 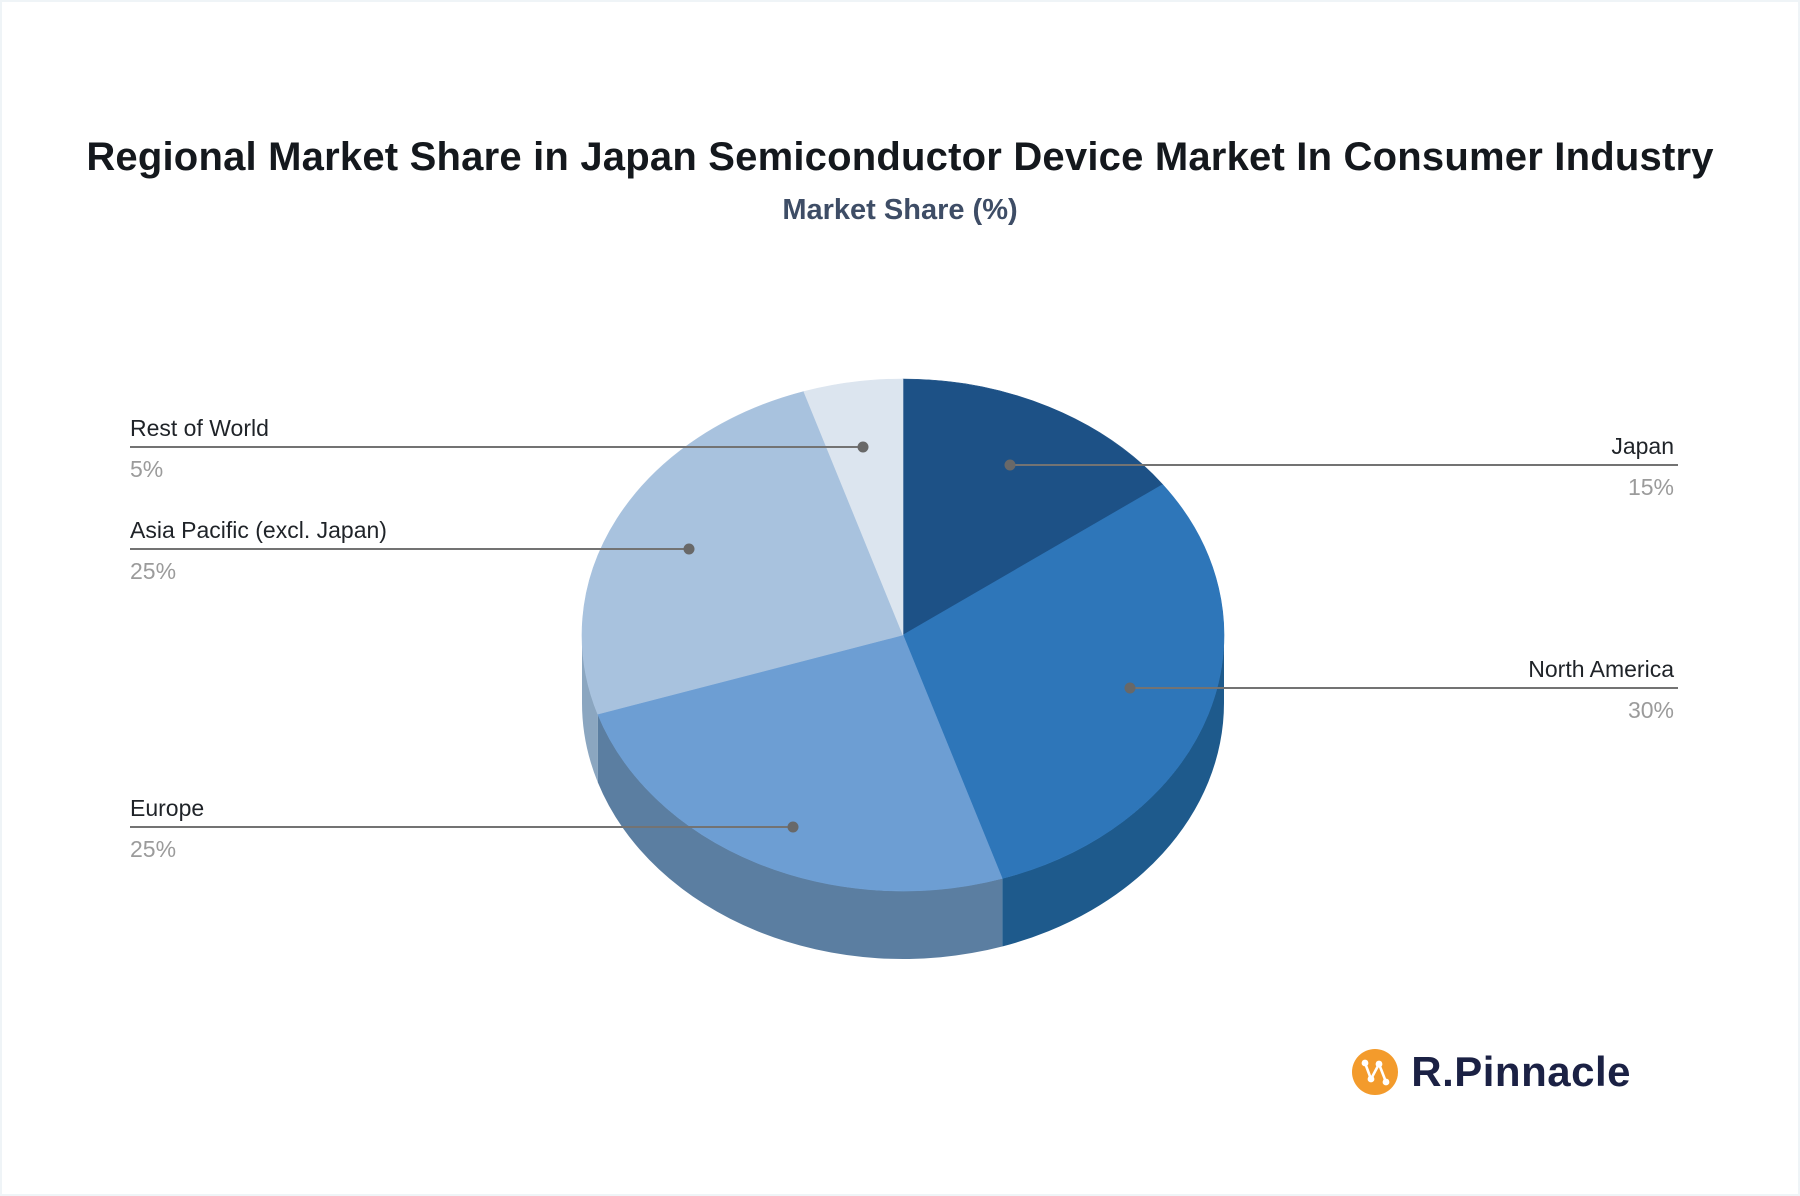 What do you see at coordinates (800, 836) in the screenshot?
I see `pie-side-europe` at bounding box center [800, 836].